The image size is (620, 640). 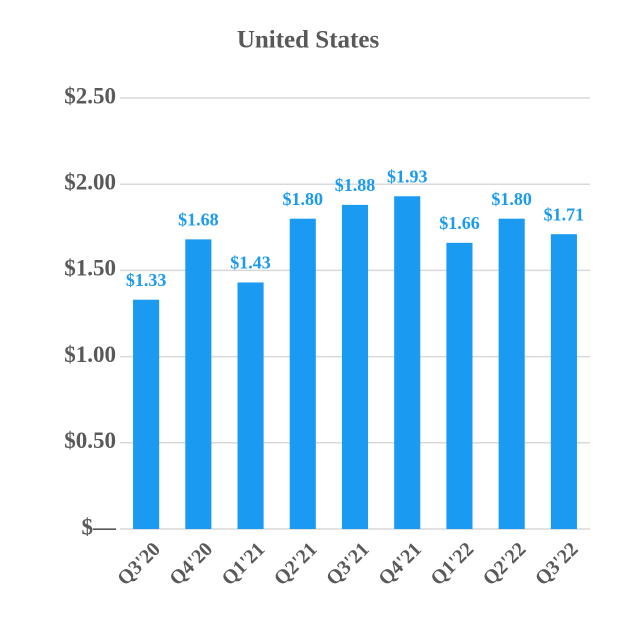 What do you see at coordinates (244, 564) in the screenshot?
I see `x-tick-label: Q1'21` at bounding box center [244, 564].